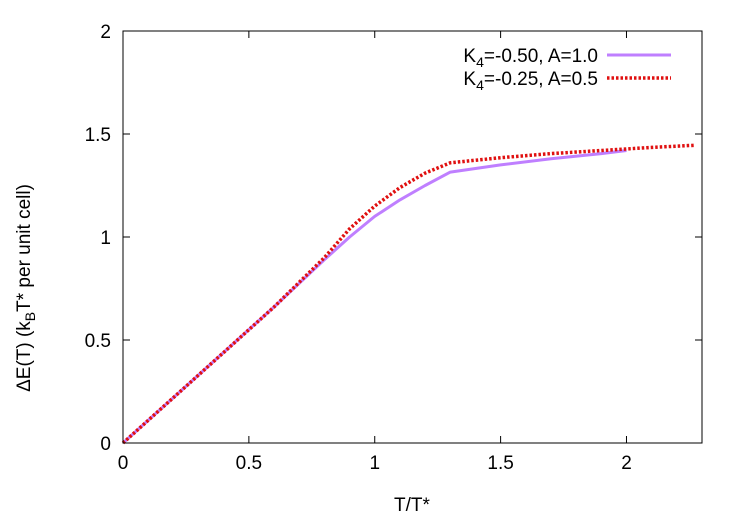  I want to click on y-tick-label: 1, so click(105, 238).